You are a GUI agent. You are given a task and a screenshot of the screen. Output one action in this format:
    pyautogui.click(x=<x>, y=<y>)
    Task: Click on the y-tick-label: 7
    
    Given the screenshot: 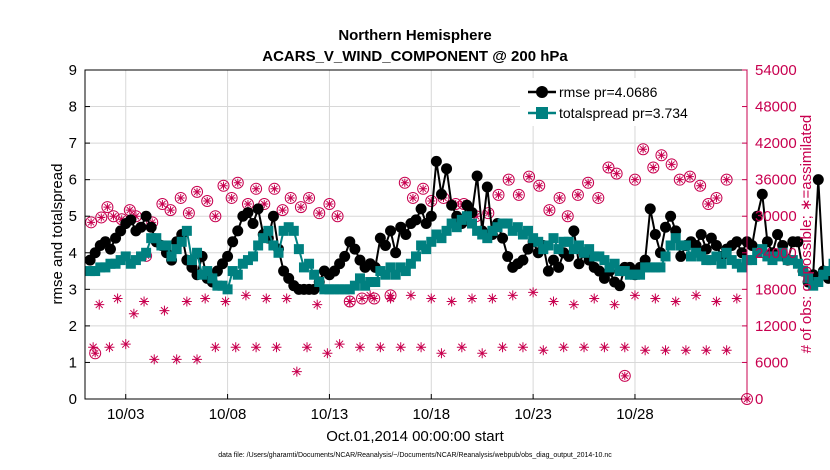 What is the action you would take?
    pyautogui.click(x=73, y=143)
    